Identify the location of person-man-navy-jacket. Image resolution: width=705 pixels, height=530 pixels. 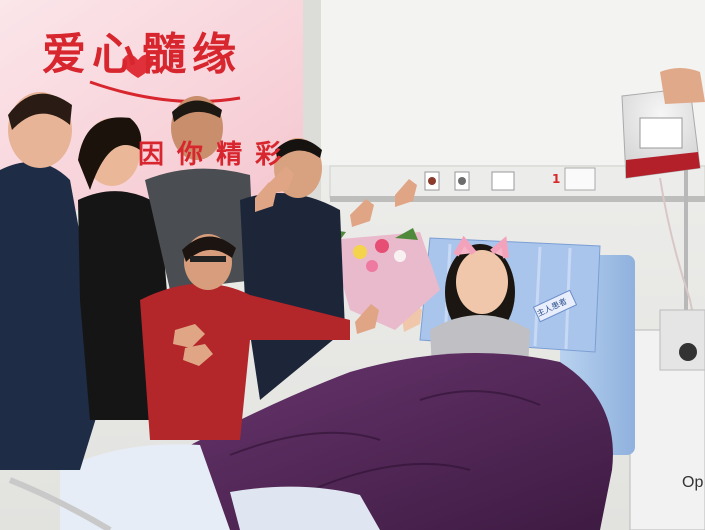
(292, 296).